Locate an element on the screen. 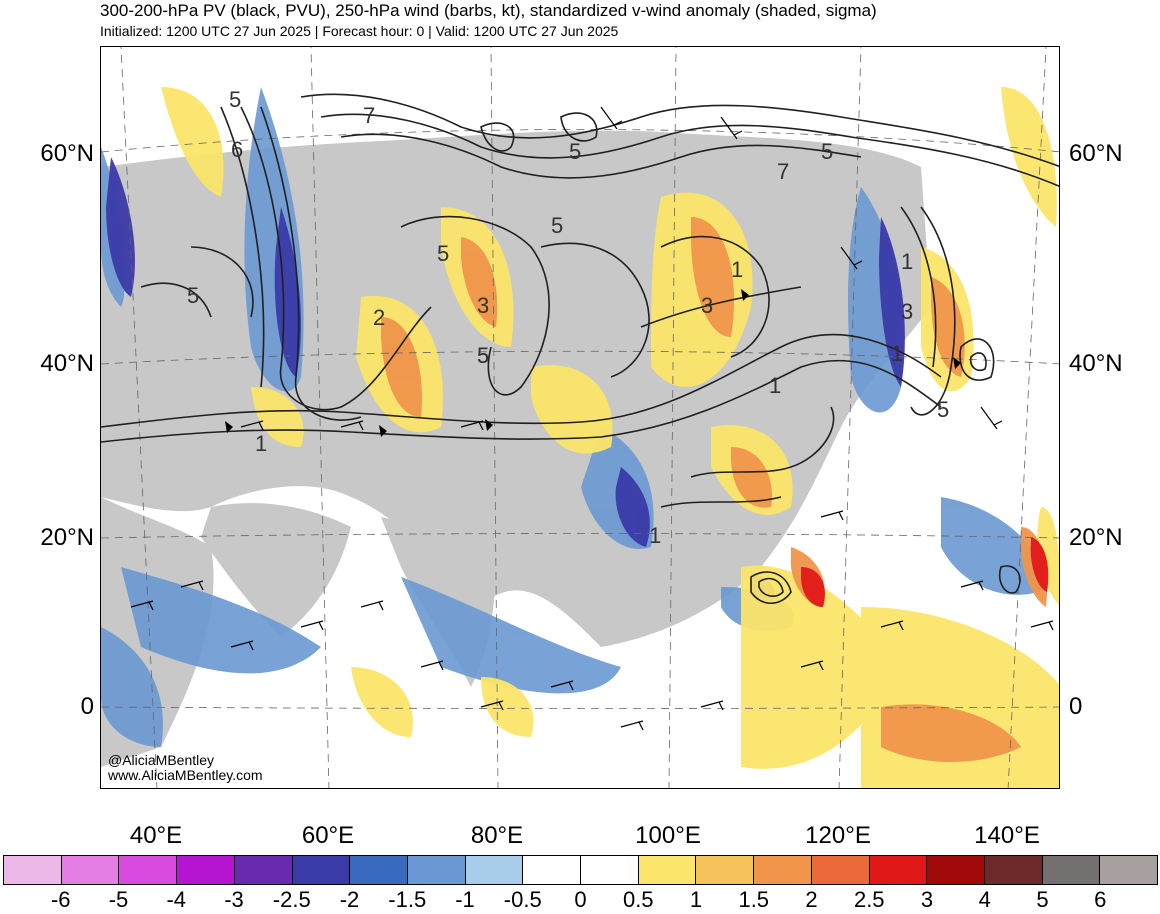 Image resolution: width=1160 pixels, height=914 pixels. lon-label-140e: 140°E is located at coordinates (1007, 835).